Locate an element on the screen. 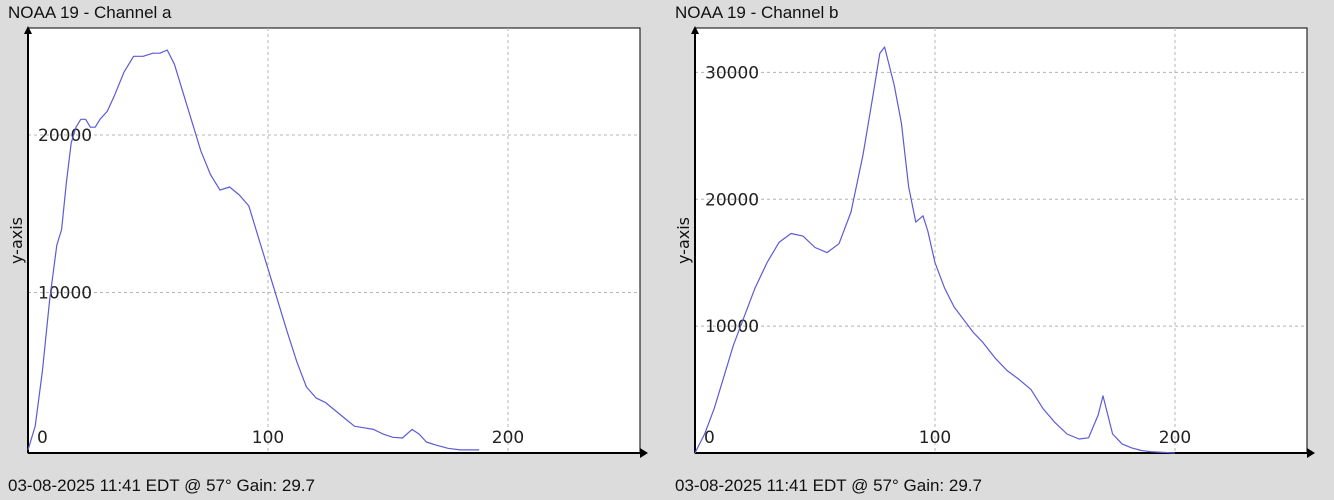 The image size is (1334, 500). chart-title: NOAA 19 - Channel a is located at coordinates (90, 12).